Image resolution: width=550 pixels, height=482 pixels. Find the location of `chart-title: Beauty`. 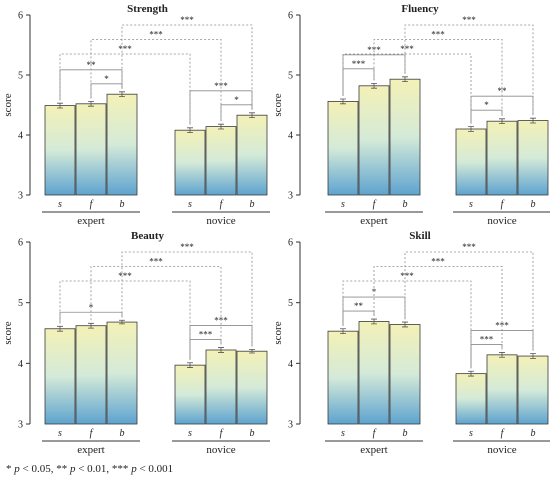

chart-title: Beauty is located at coordinates (148, 236).